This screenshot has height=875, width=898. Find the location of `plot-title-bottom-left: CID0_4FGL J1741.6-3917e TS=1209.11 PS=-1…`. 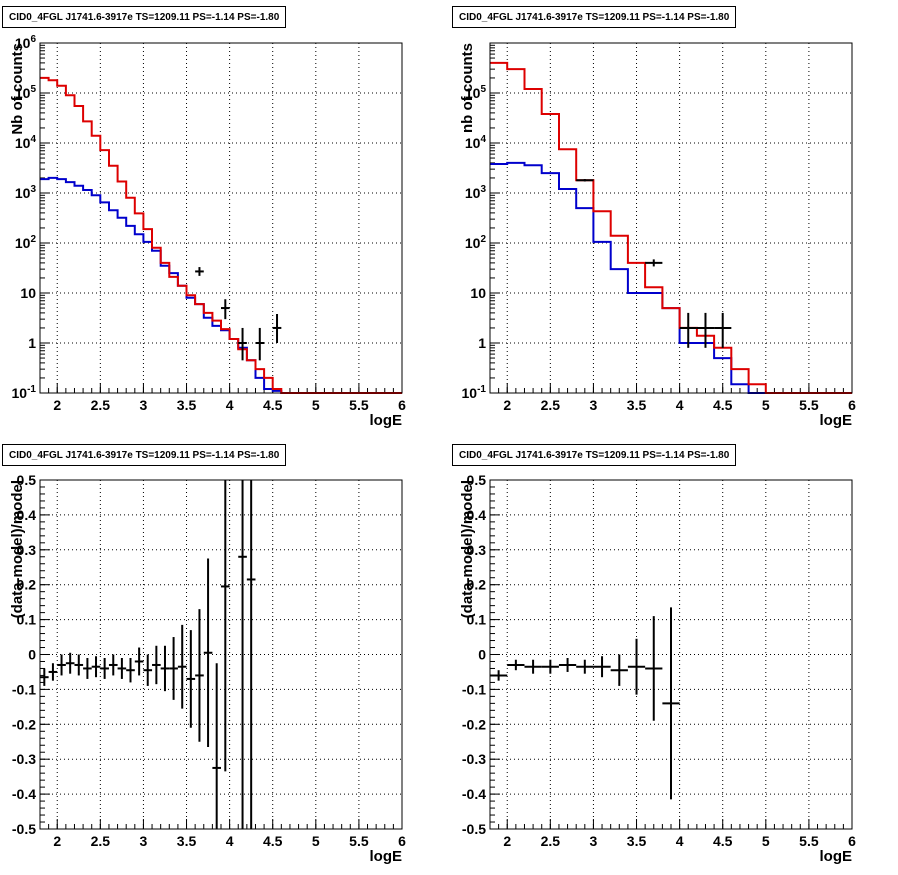

plot-title-bottom-left: CID0_4FGL J1741.6-3917e TS=1209.11 PS=-1… is located at coordinates (144, 455).